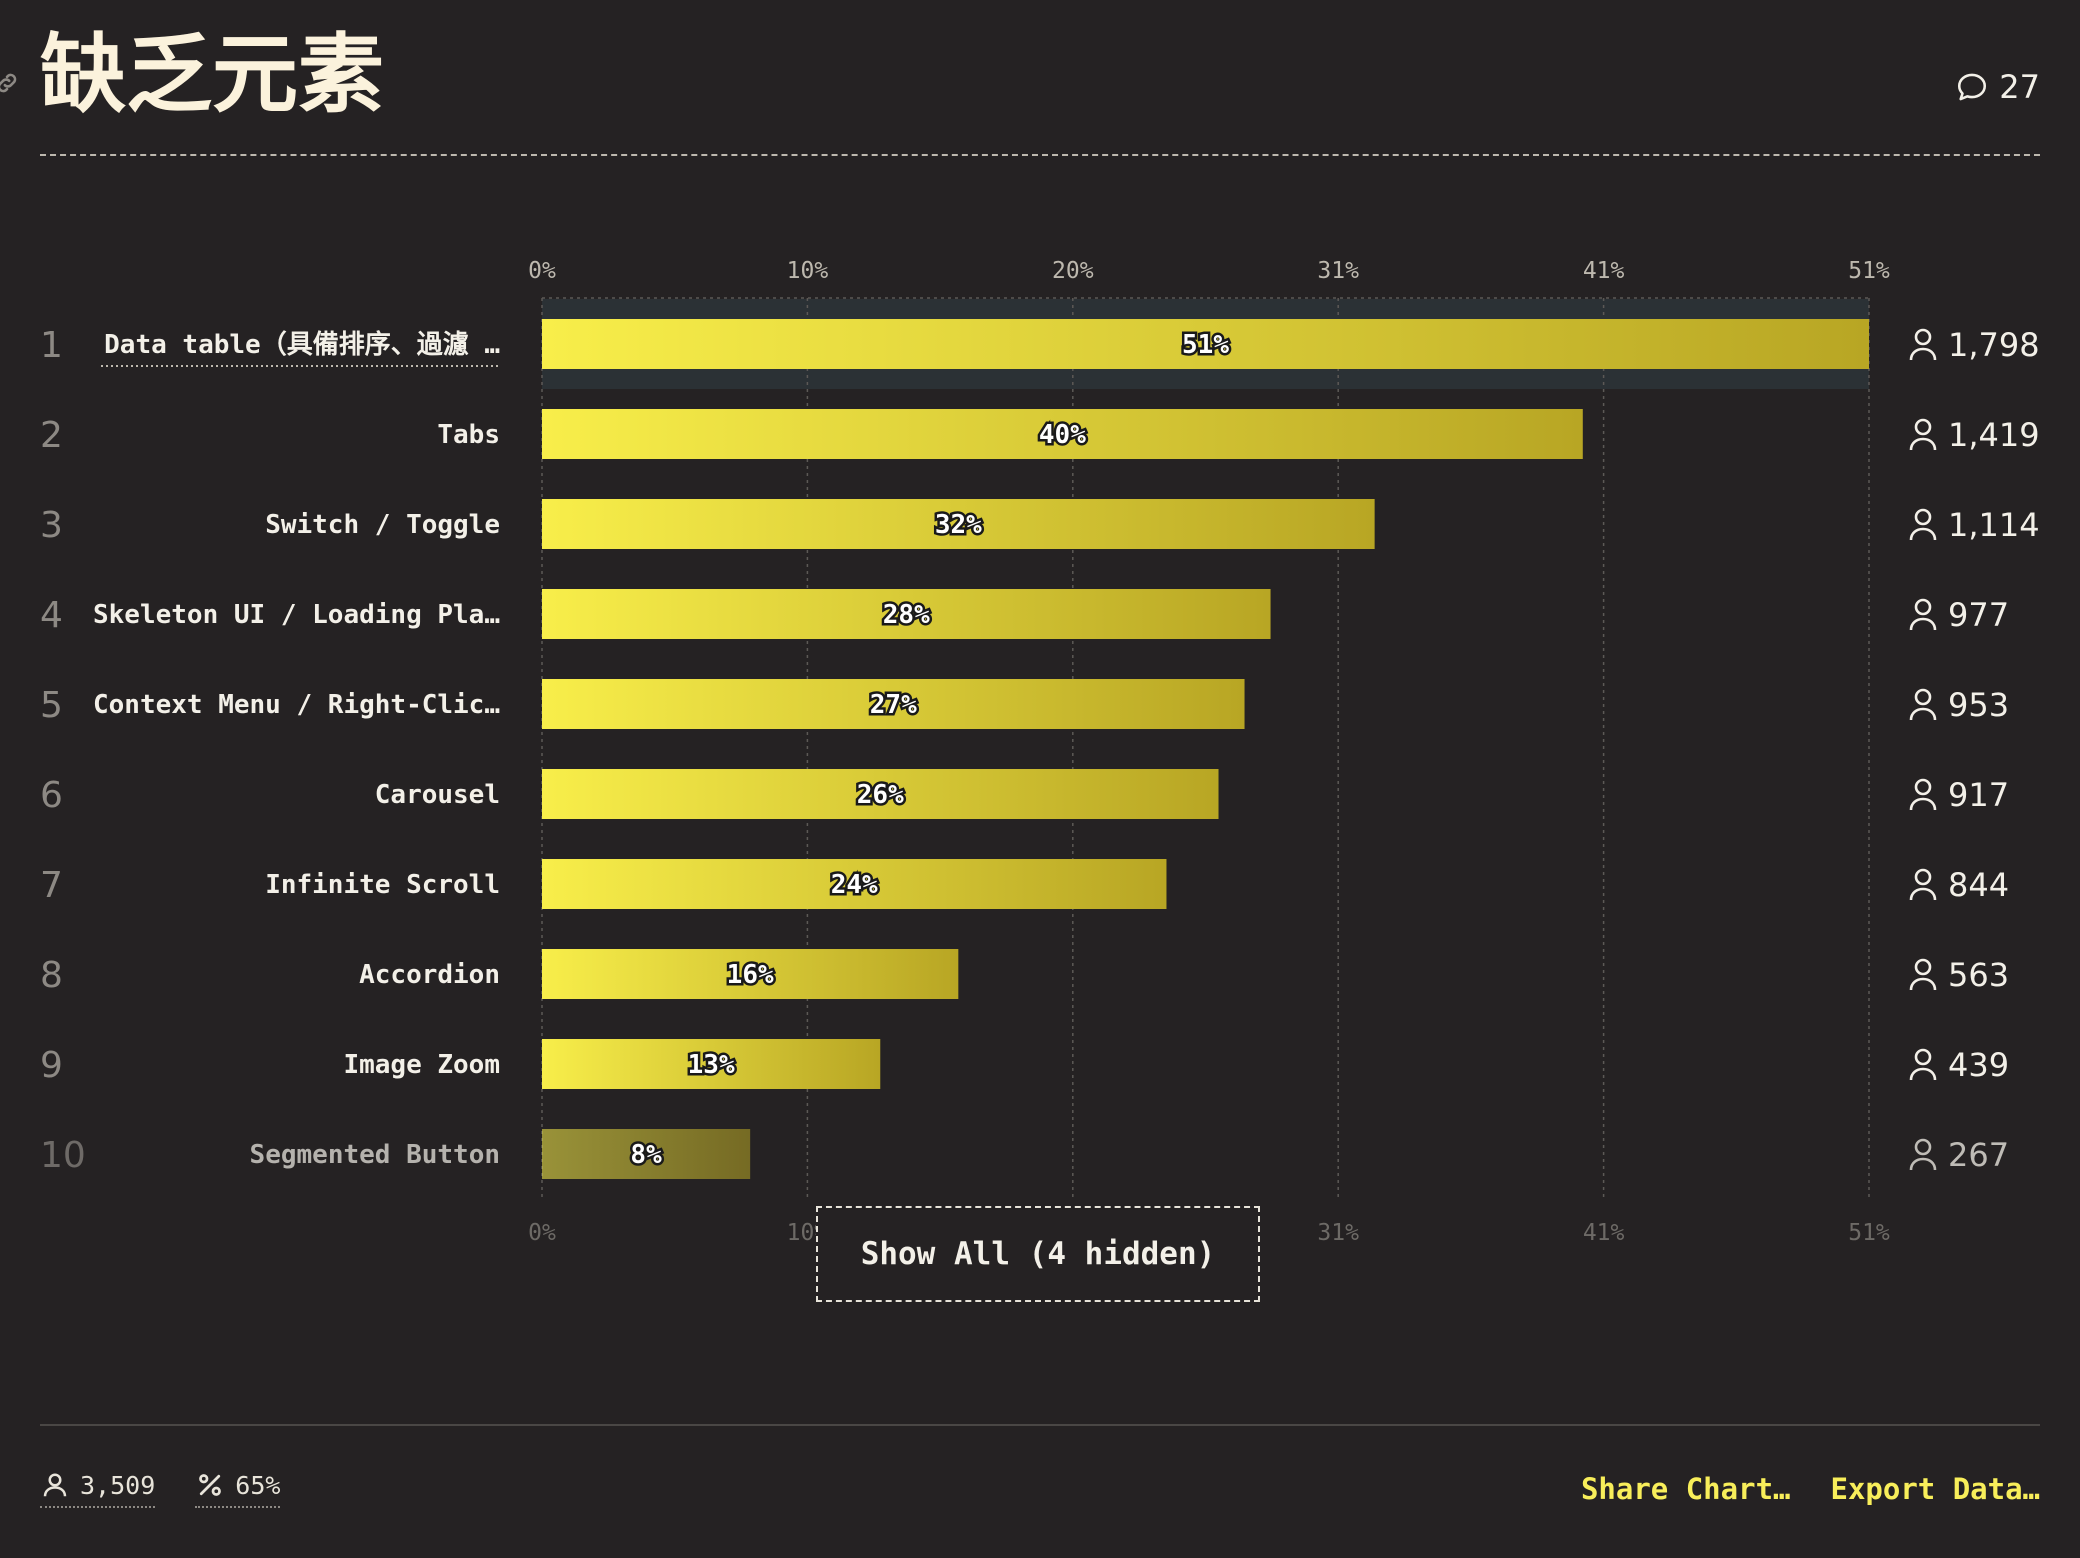 The image size is (2080, 1558). I want to click on count-value: 917, so click(1978, 795).